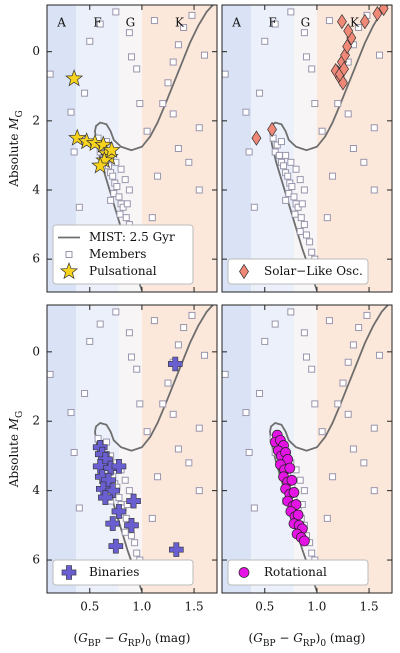  Describe the element at coordinates (295, 572) in the screenshot. I see `legend-label: Rotational` at that location.